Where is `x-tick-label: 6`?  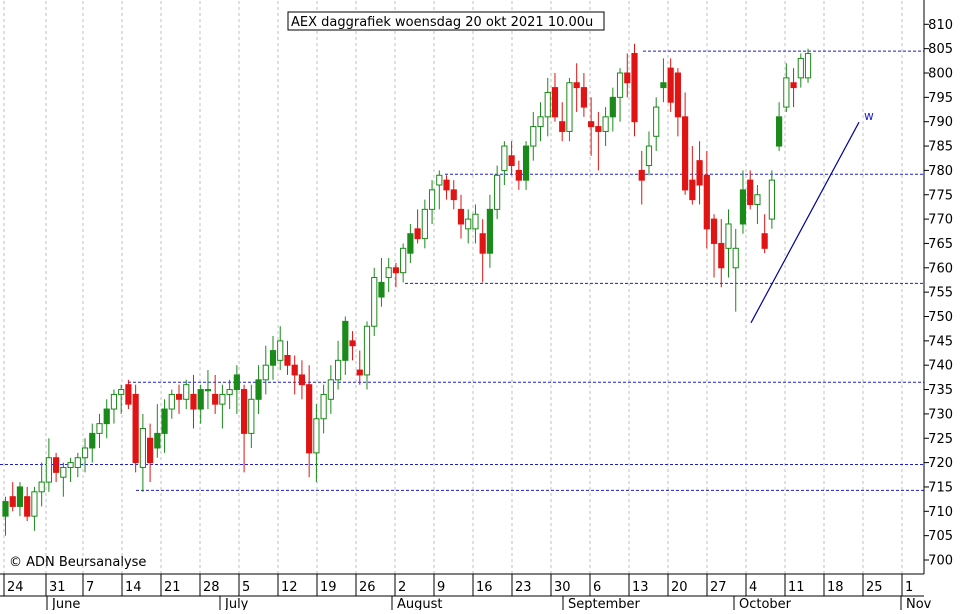
x-tick-label: 6 is located at coordinates (597, 587).